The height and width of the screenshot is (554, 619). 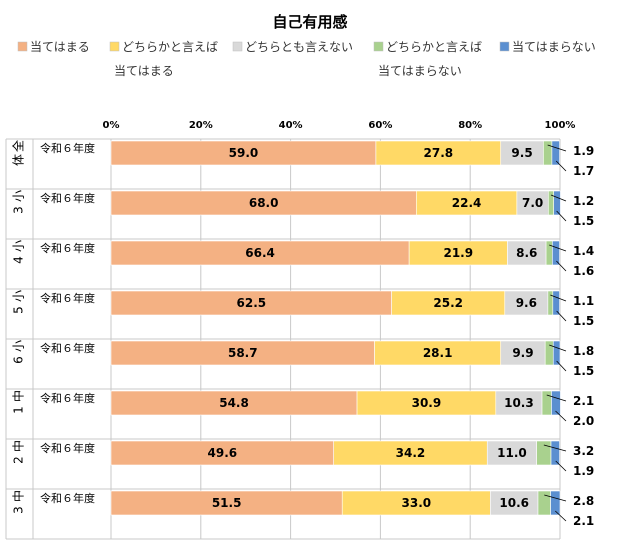 I want to click on data-label: 30.9, so click(x=427, y=403).